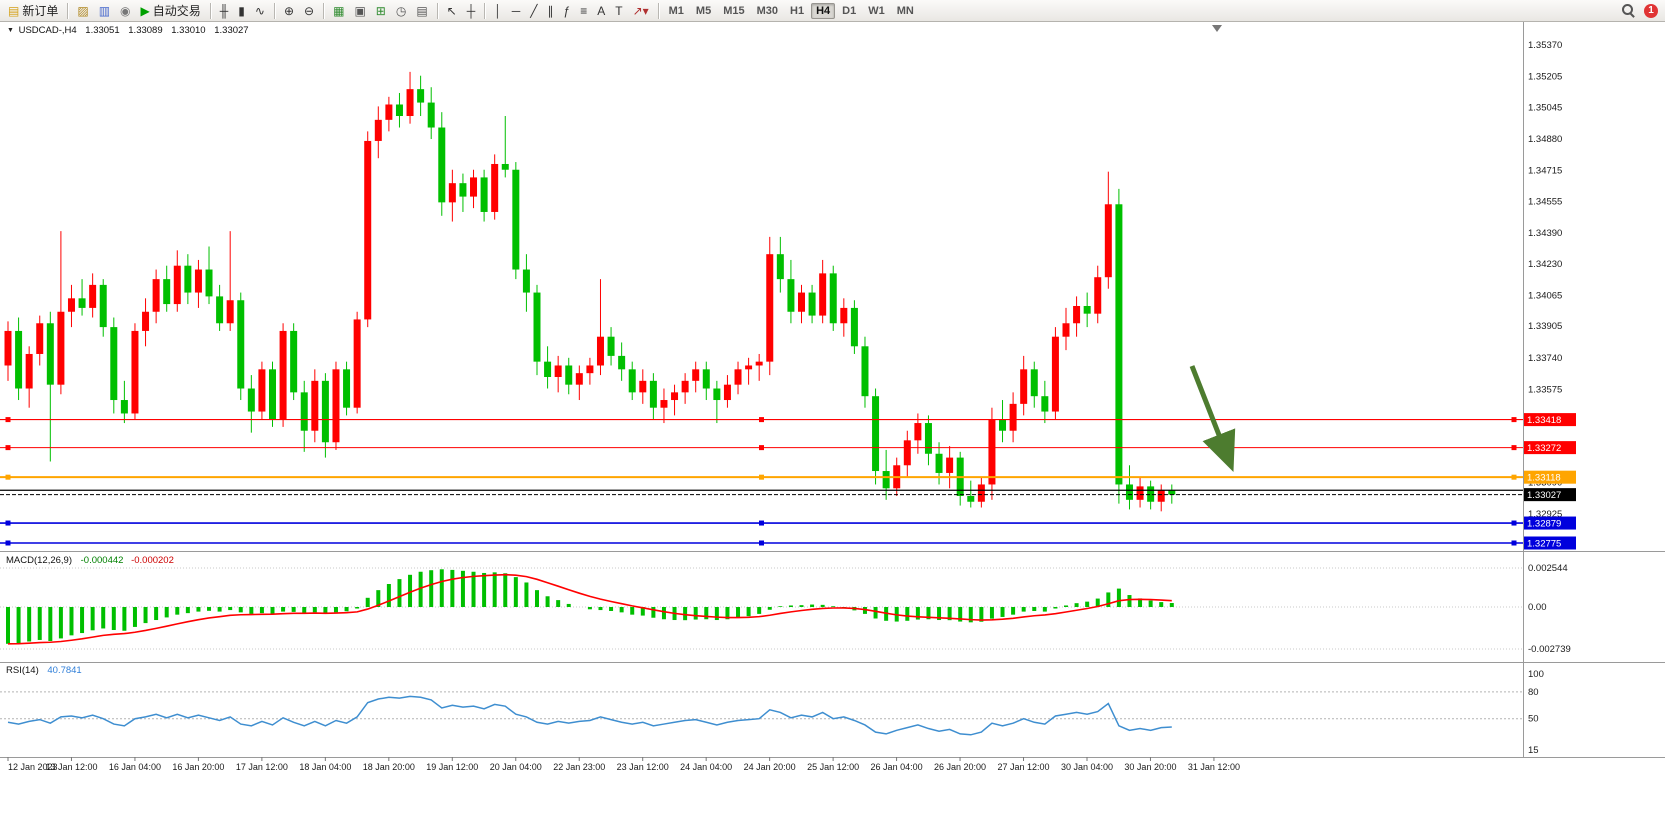  Describe the element at coordinates (1550, 523) in the screenshot. I see `price-badge` at that location.